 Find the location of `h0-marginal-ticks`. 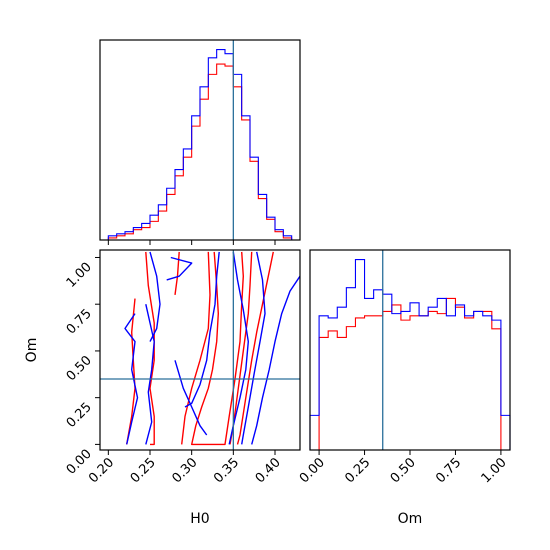

h0-marginal-ticks is located at coordinates (191, 242).